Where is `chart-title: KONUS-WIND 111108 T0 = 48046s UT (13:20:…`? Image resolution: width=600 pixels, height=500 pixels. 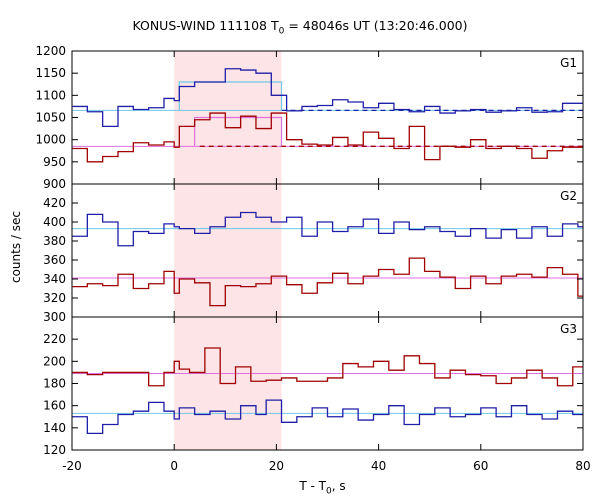
chart-title: KONUS-WIND 111108 T0 = 48046s UT (13:20:… is located at coordinates (300, 27).